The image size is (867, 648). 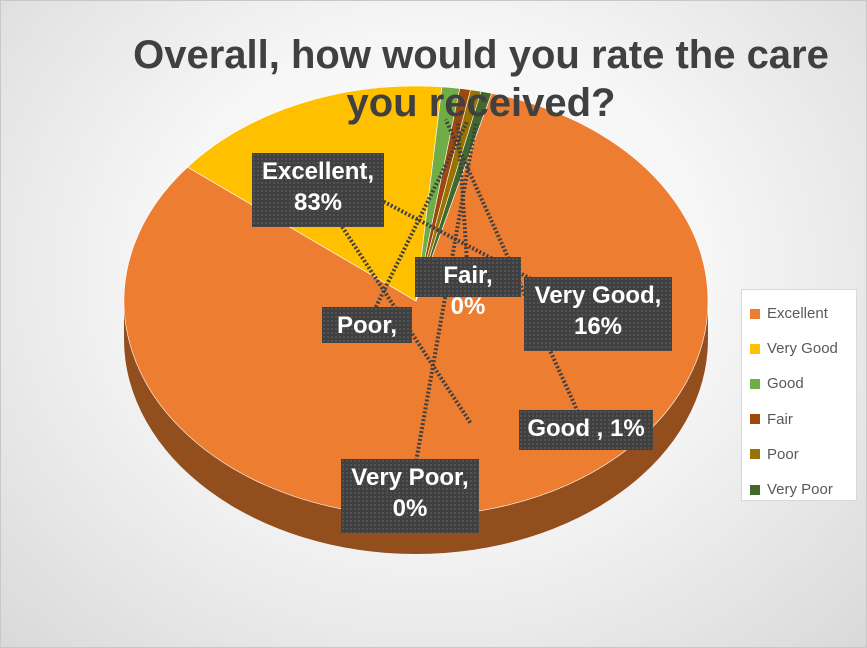 I want to click on data-label-very-good: Very Good, 16%, so click(x=598, y=314).